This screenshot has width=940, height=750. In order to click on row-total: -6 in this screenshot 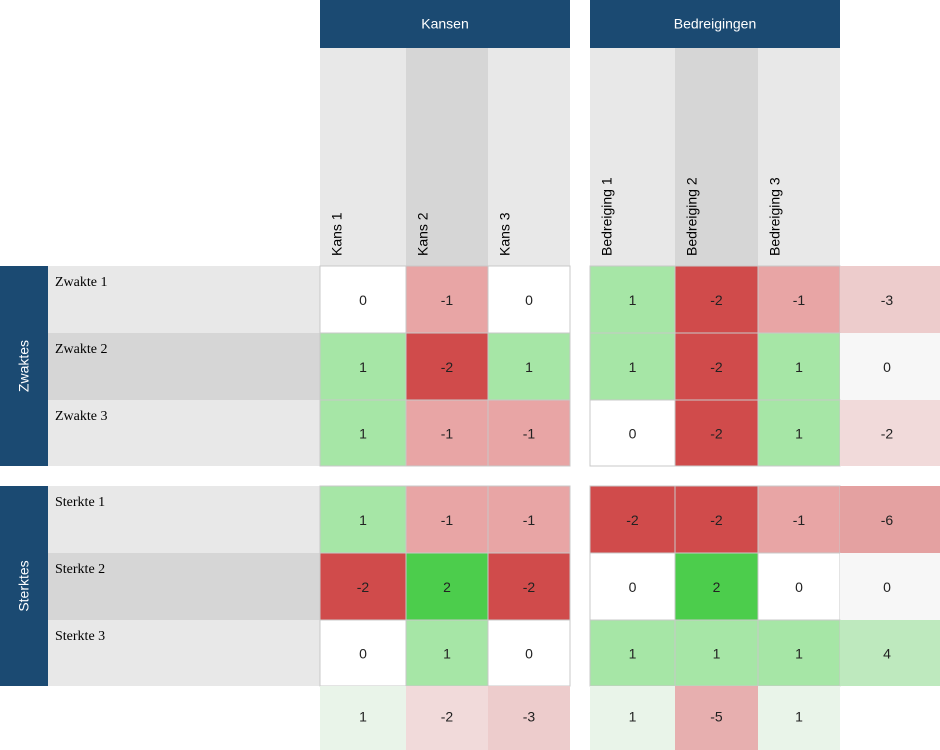, I will do `click(887, 520)`.